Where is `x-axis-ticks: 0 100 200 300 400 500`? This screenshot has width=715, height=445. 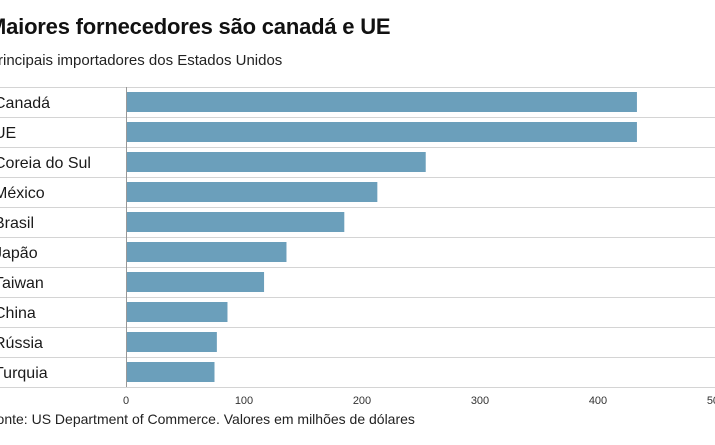
x-axis-ticks: 0 100 200 300 400 500 is located at coordinates (419, 401).